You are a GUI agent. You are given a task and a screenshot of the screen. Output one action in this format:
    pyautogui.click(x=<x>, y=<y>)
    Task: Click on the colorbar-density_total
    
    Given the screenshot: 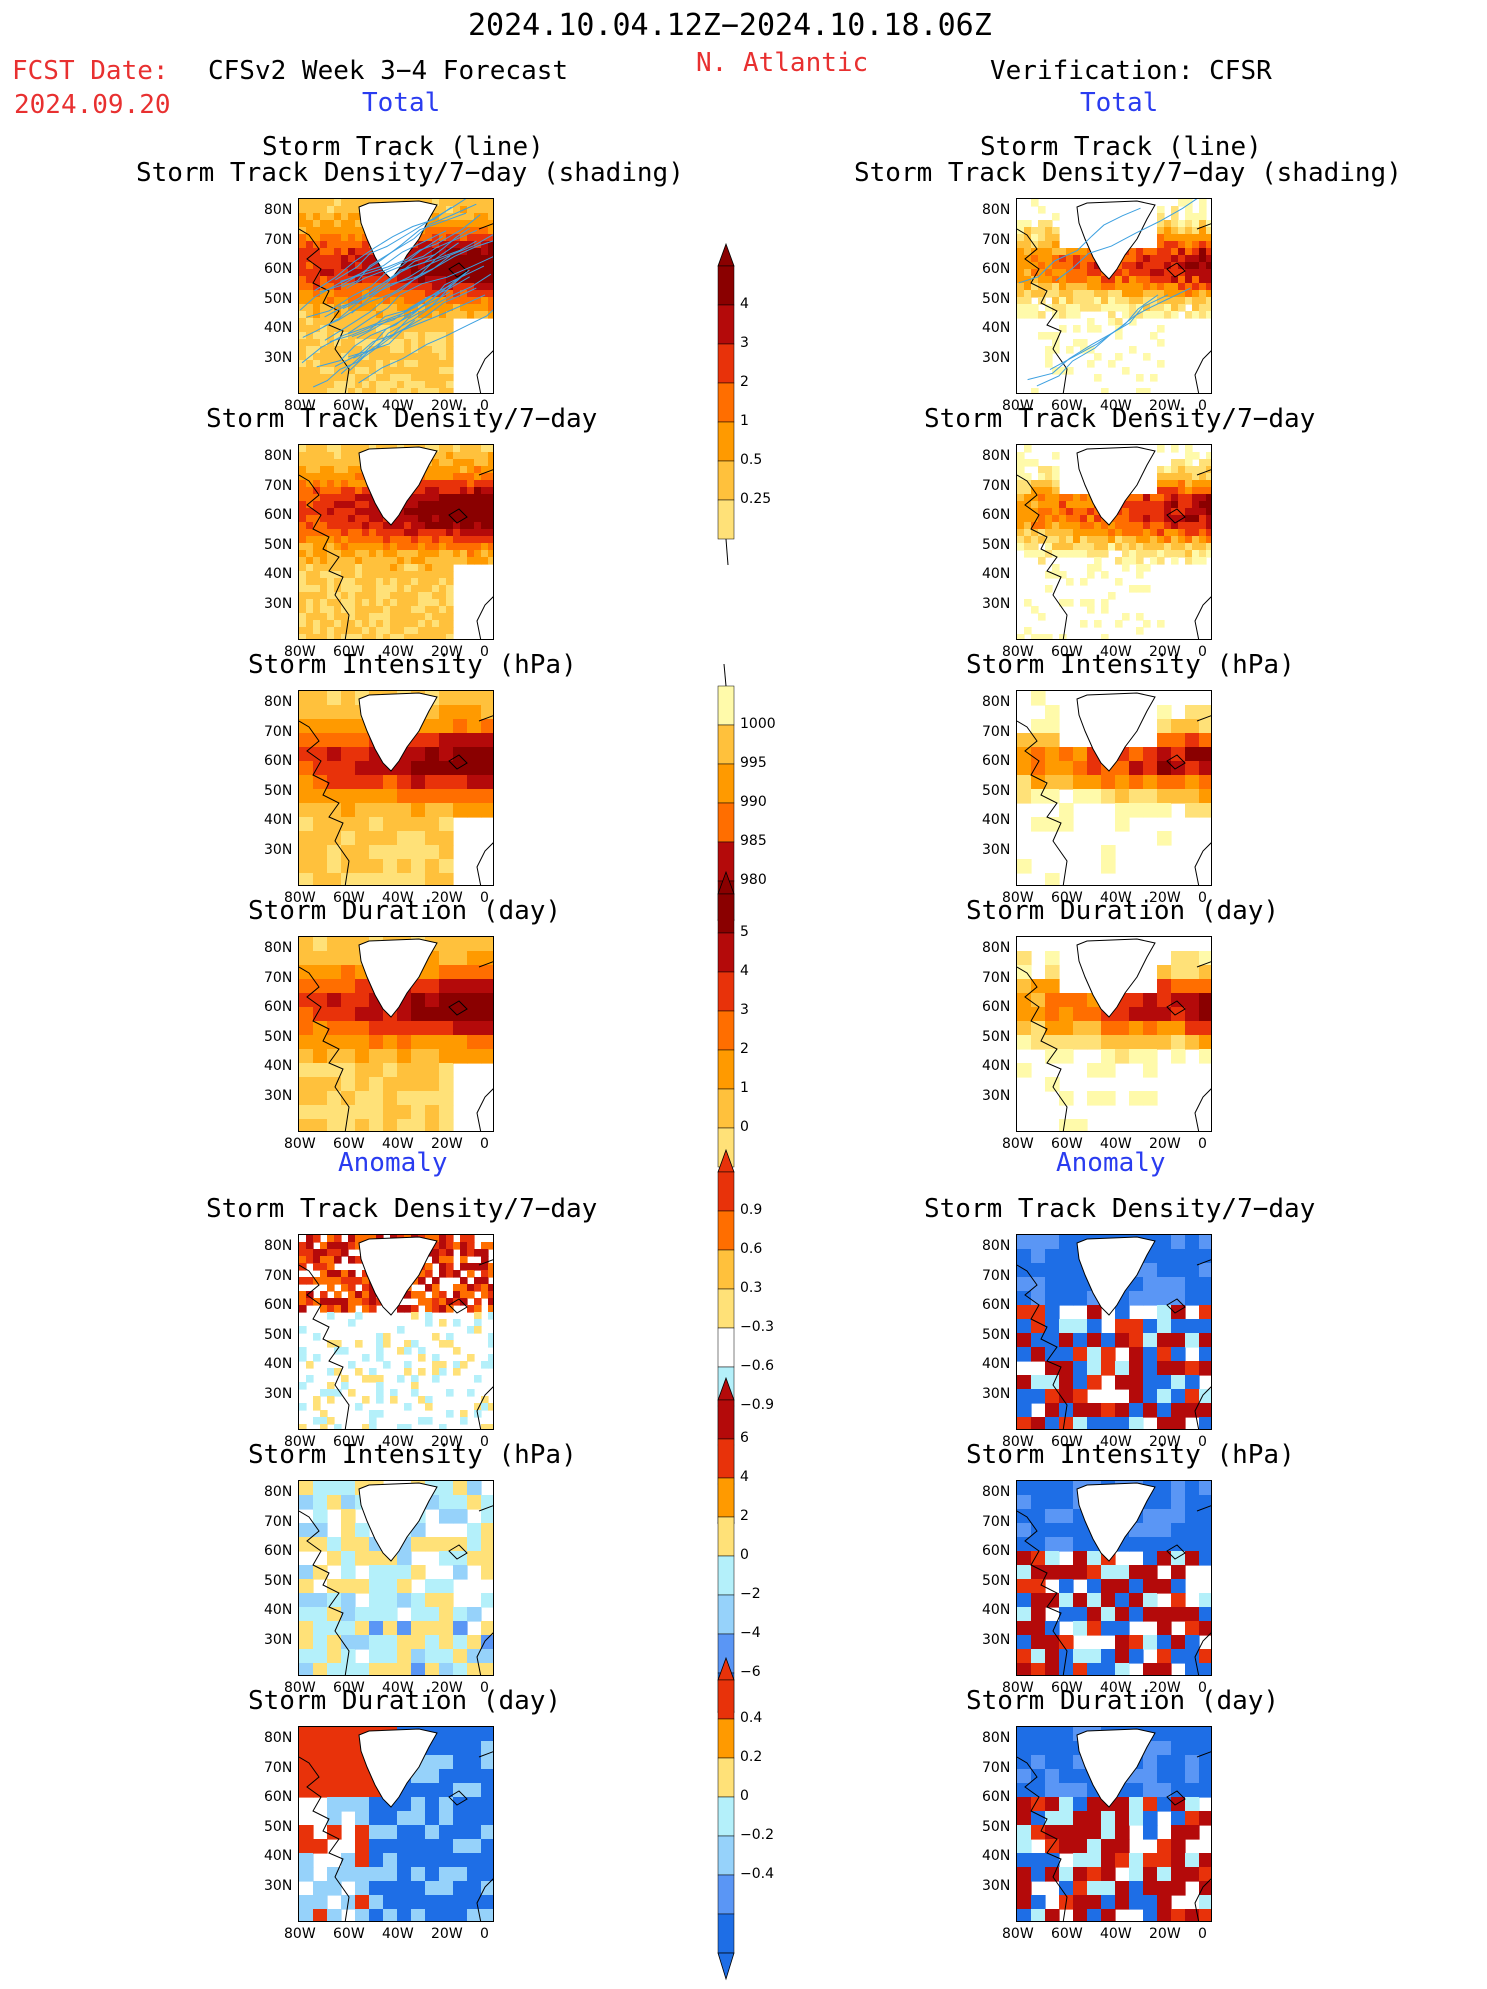 What is the action you would take?
    pyautogui.click(x=726, y=404)
    